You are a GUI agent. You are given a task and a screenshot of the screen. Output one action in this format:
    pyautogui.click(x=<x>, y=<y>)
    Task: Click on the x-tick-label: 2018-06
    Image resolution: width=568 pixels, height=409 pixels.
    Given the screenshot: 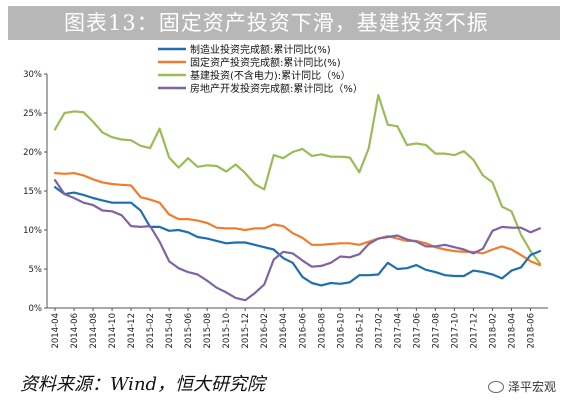 What is the action you would take?
    pyautogui.click(x=531, y=331)
    